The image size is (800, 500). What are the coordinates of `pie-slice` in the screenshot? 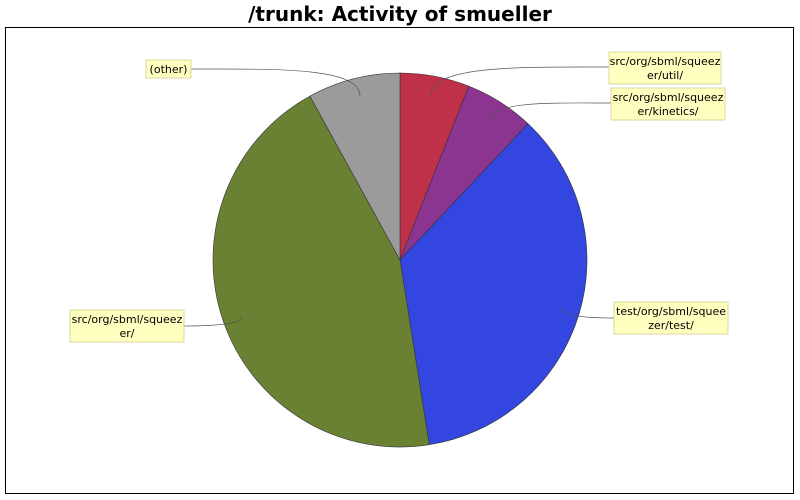 It's located at (355, 166).